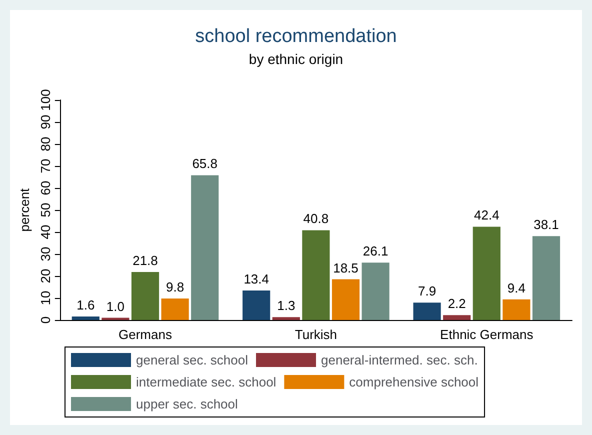 The image size is (592, 435). What do you see at coordinates (187, 404) in the screenshot?
I see `legend-label: upper sec. school` at bounding box center [187, 404].